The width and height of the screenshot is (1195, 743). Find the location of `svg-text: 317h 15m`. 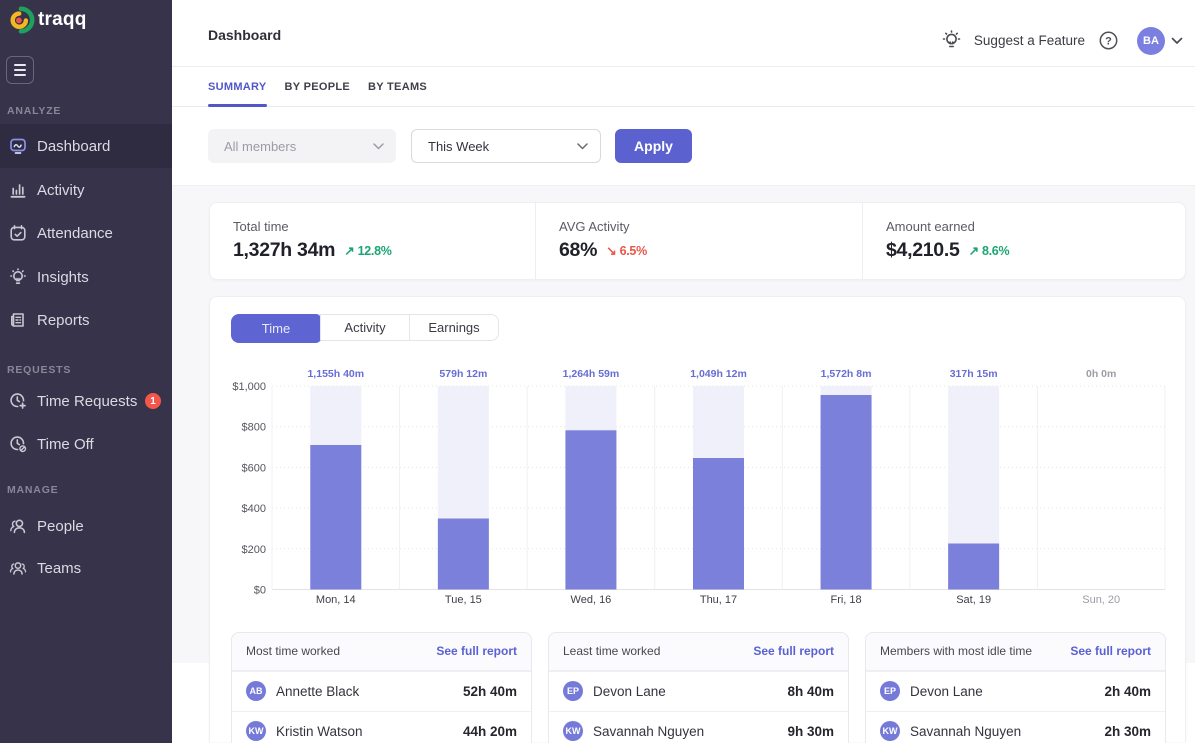

svg-text: 317h 15m is located at coordinates (974, 374).